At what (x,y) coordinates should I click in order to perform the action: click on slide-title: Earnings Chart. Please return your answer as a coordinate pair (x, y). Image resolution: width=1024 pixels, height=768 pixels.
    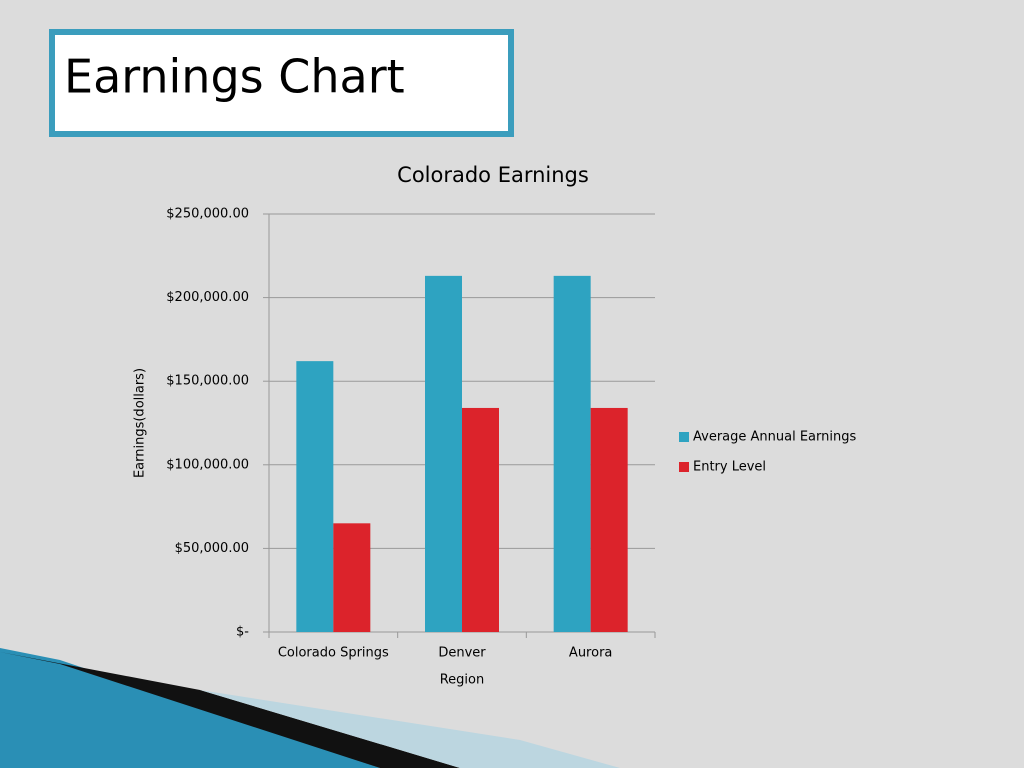
    Looking at the image, I should click on (234, 77).